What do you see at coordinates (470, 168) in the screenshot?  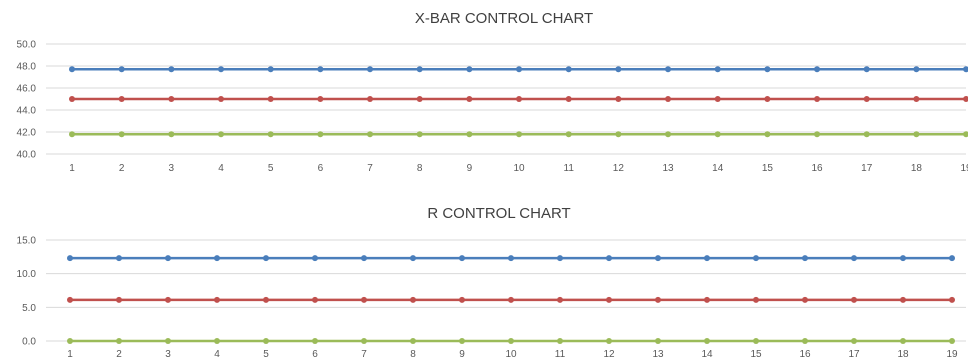 I see `x-tick-label: 9` at bounding box center [470, 168].